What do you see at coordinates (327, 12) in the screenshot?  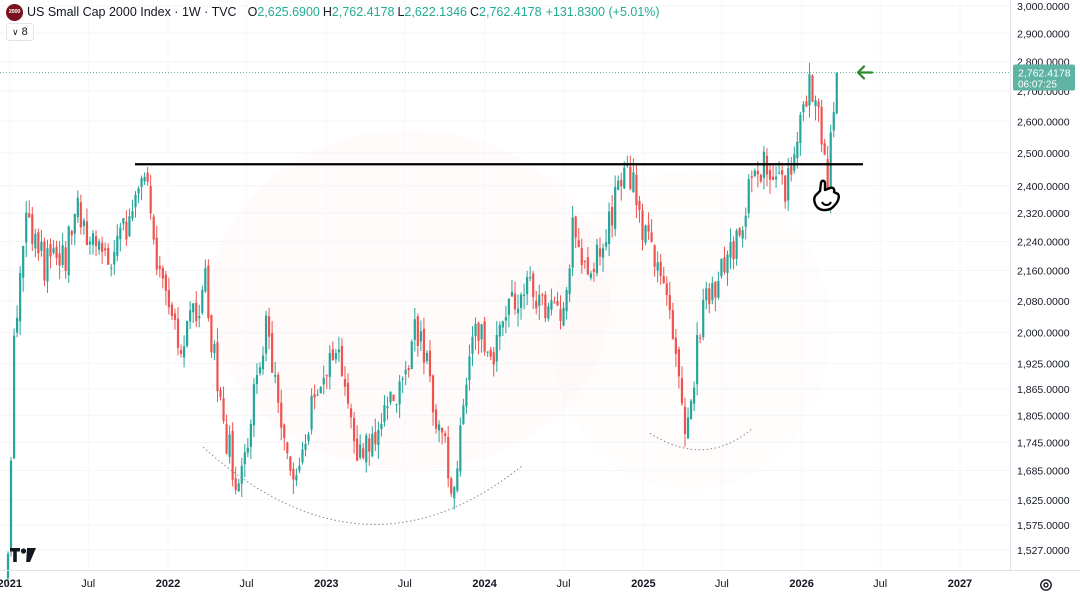 I see `high-label: H` at bounding box center [327, 12].